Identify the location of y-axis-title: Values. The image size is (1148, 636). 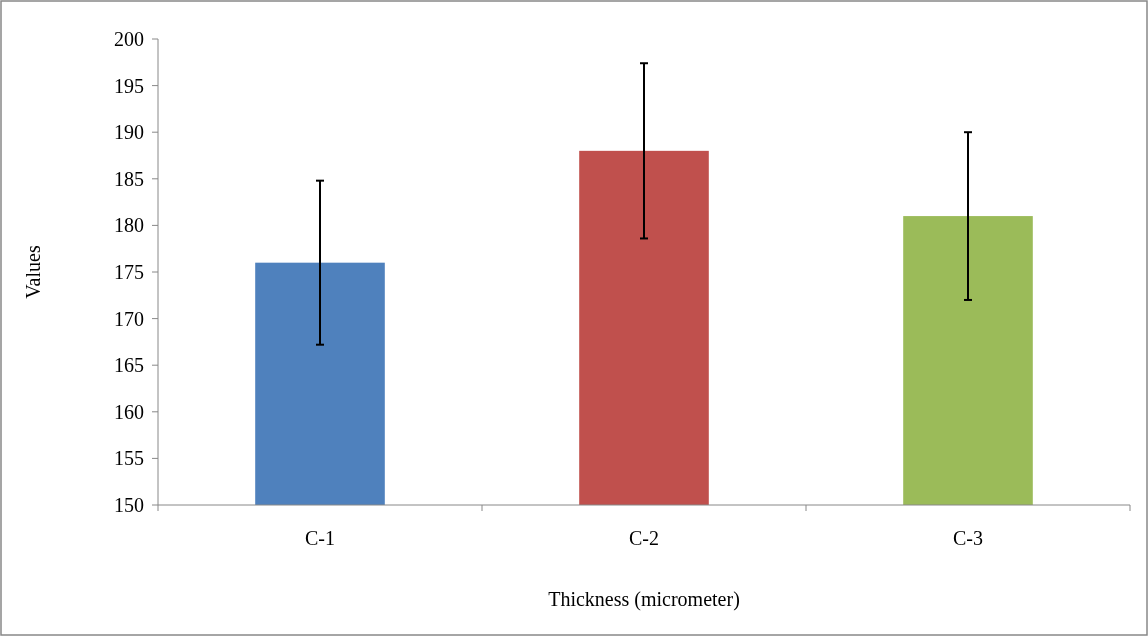
(33, 272).